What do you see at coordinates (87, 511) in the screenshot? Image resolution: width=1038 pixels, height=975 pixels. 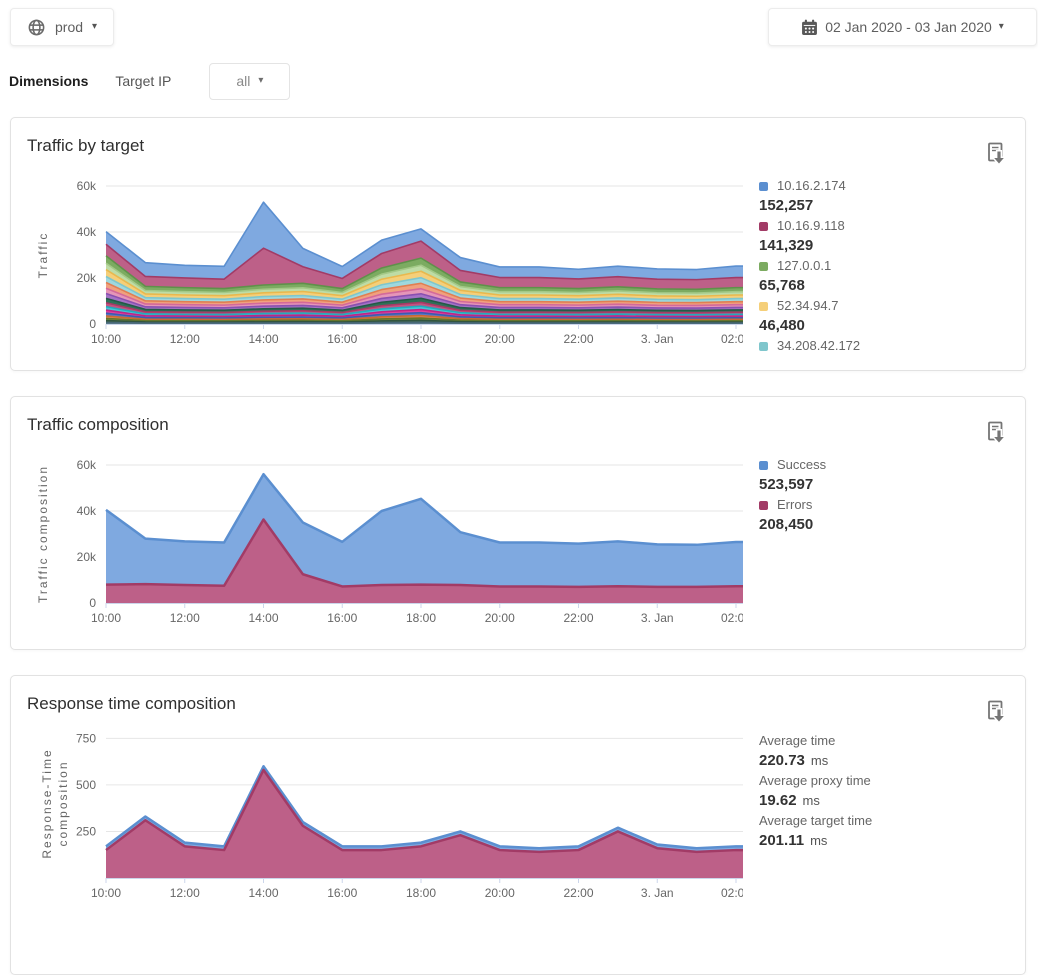 I see `svg-text: 40k` at bounding box center [87, 511].